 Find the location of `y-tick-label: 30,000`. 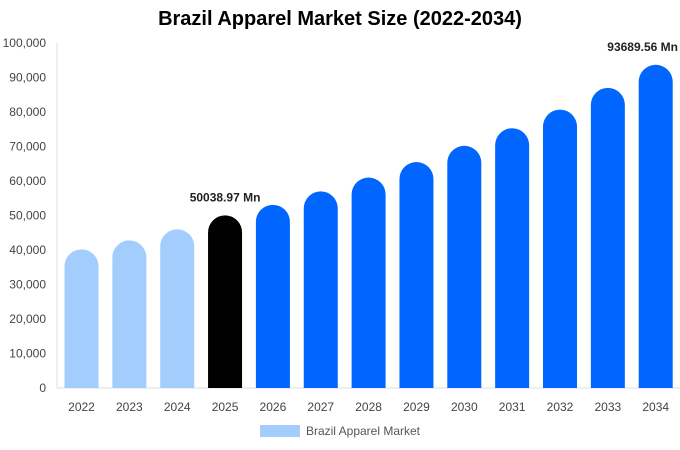

y-tick-label: 30,000 is located at coordinates (27, 285).